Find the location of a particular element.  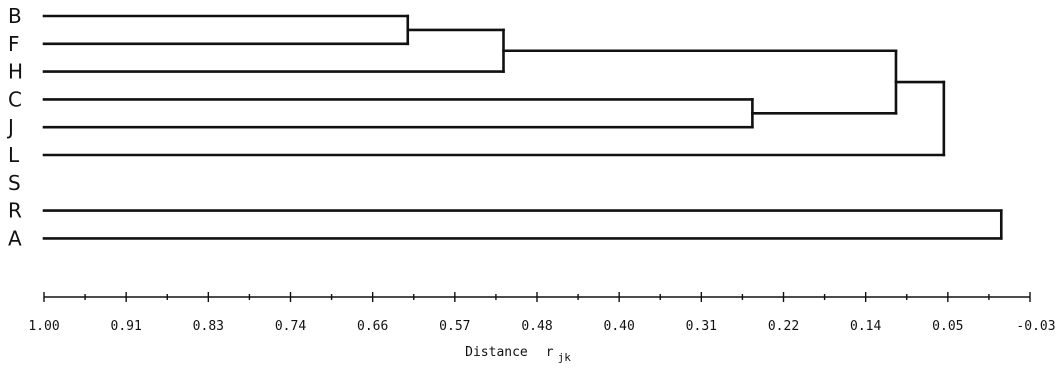

x-tick-label: 0.91 is located at coordinates (126, 326).